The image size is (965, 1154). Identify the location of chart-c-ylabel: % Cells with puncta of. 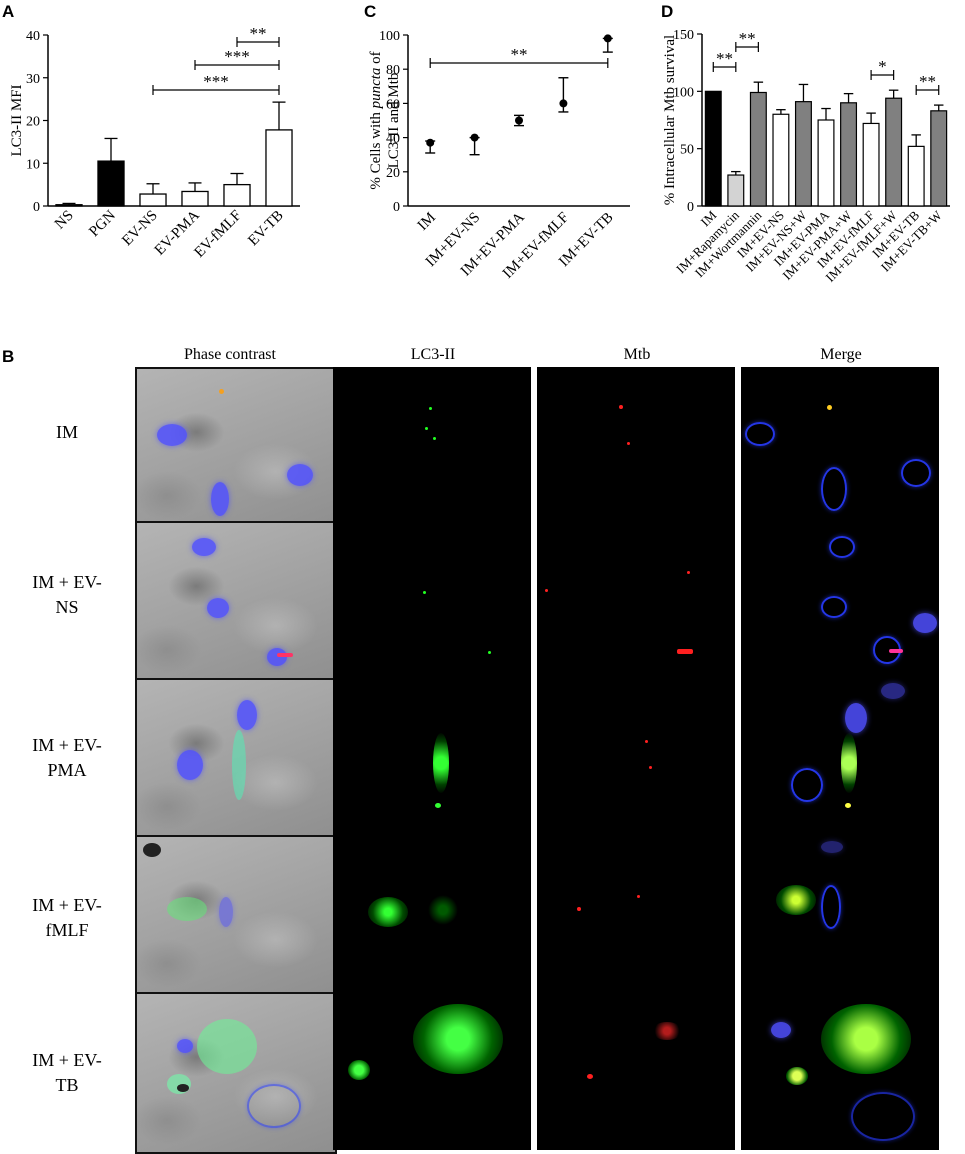
(376, 120).